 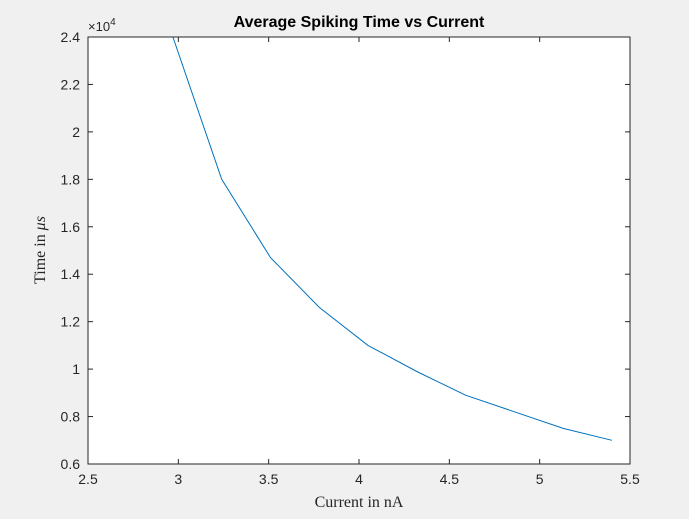 What do you see at coordinates (71, 464) in the screenshot?
I see `y-tick-label: 0.6` at bounding box center [71, 464].